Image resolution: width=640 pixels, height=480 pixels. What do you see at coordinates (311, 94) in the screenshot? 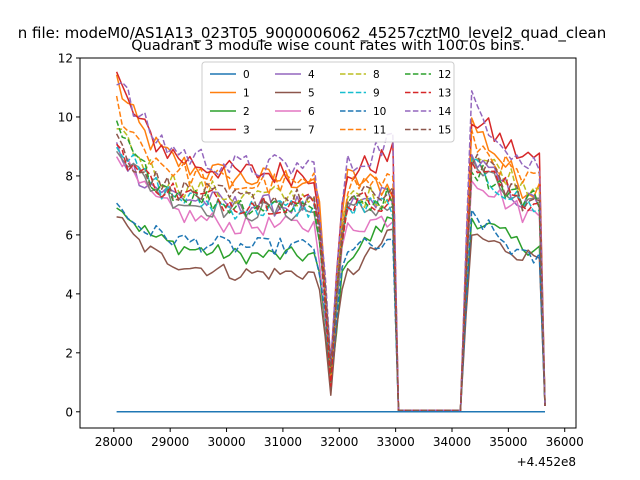
I see `legend-label-5: 5` at bounding box center [311, 94].